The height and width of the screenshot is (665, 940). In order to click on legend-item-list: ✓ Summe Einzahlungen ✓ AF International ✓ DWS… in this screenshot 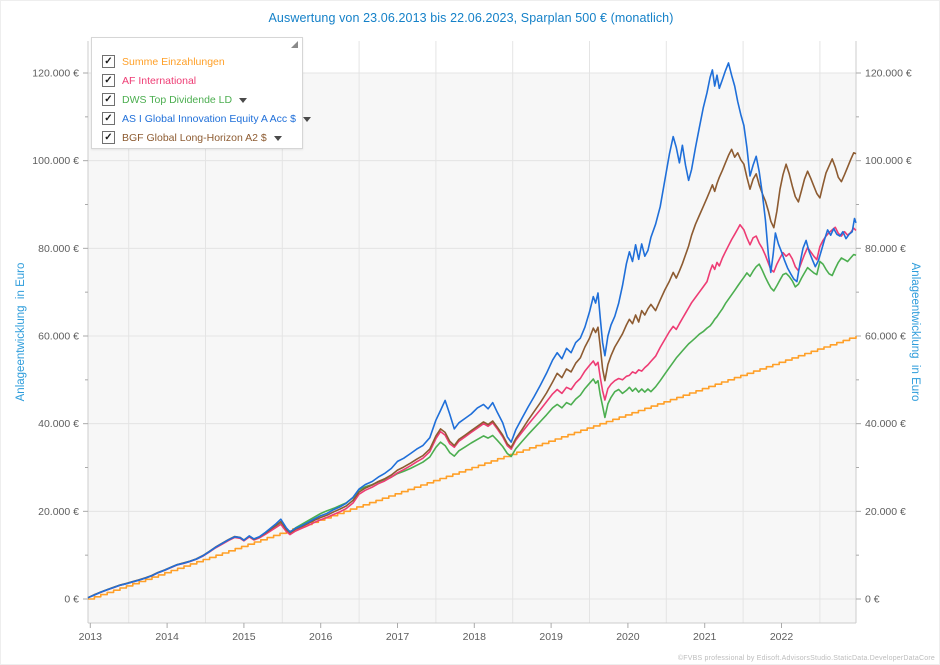, I will do `click(206, 99)`.